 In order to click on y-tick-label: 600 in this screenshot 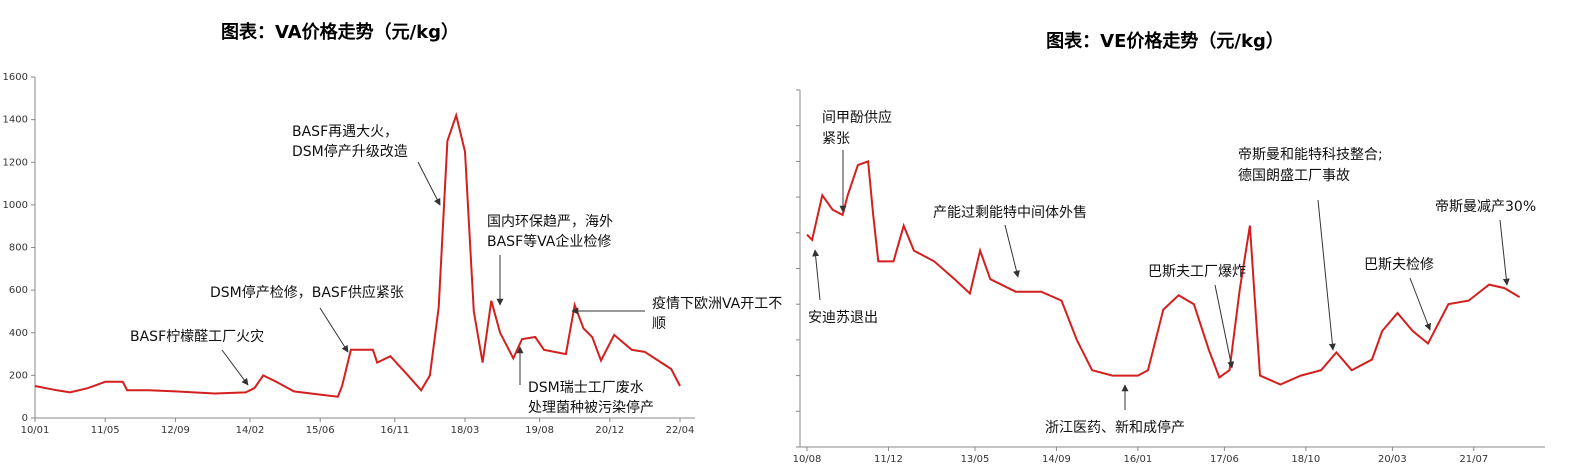, I will do `click(18, 290)`.